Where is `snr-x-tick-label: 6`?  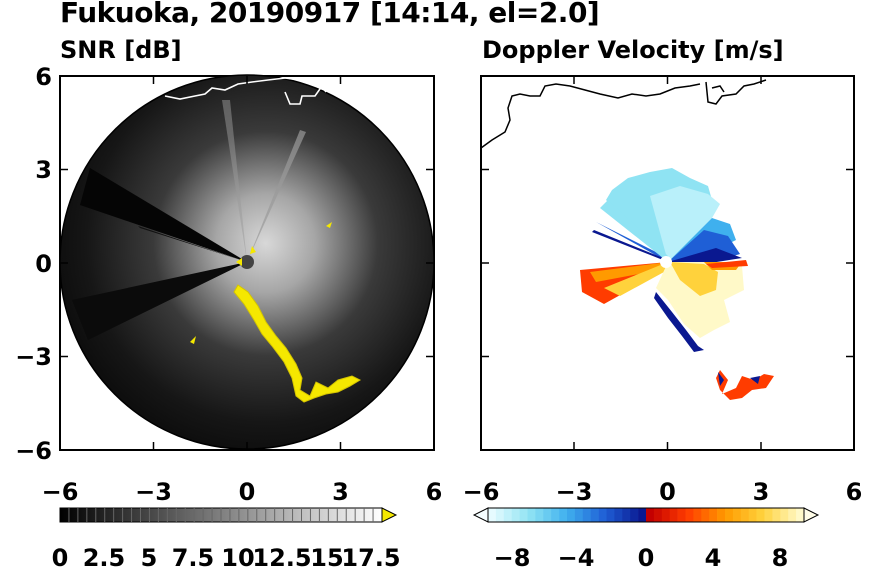 snr-x-tick-label: 6 is located at coordinates (434, 492).